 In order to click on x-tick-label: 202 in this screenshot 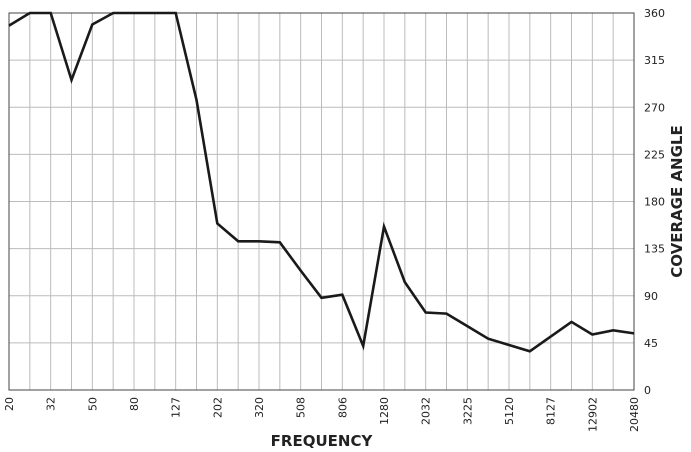, I will do `click(217, 407)`.